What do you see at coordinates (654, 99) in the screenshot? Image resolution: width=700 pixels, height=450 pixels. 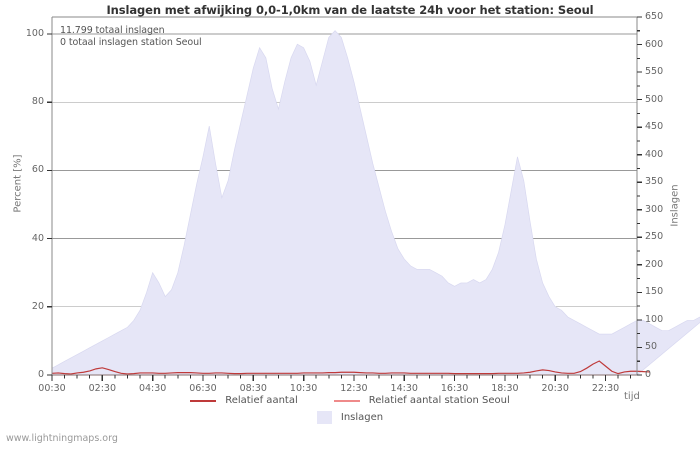 I see `y-axis-right-tick-500: 500` at bounding box center [654, 99].